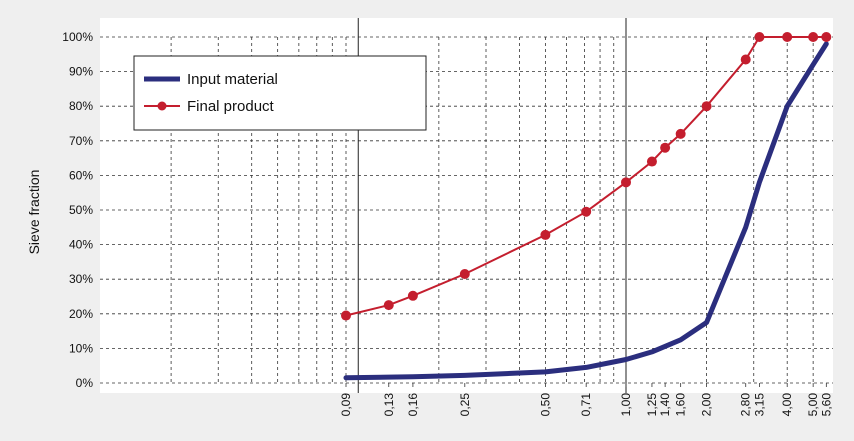 This screenshot has width=854, height=441. I want to click on legend: Input material Final product, so click(280, 93).